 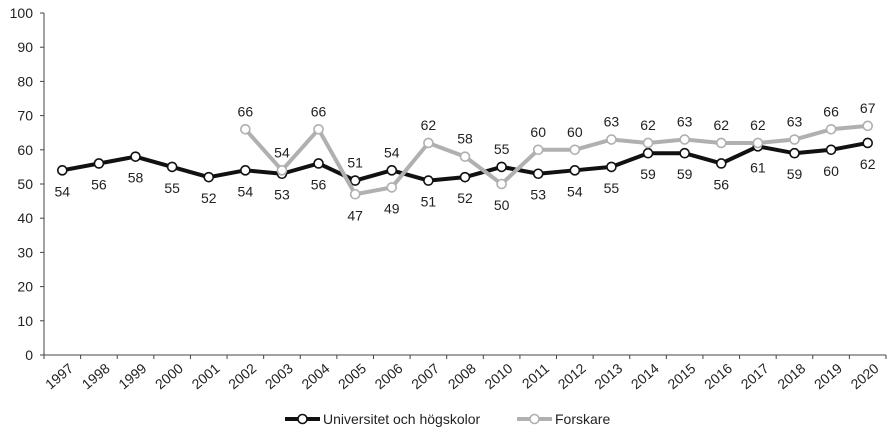 I want to click on x-tick-label: 2007, so click(x=425, y=376).